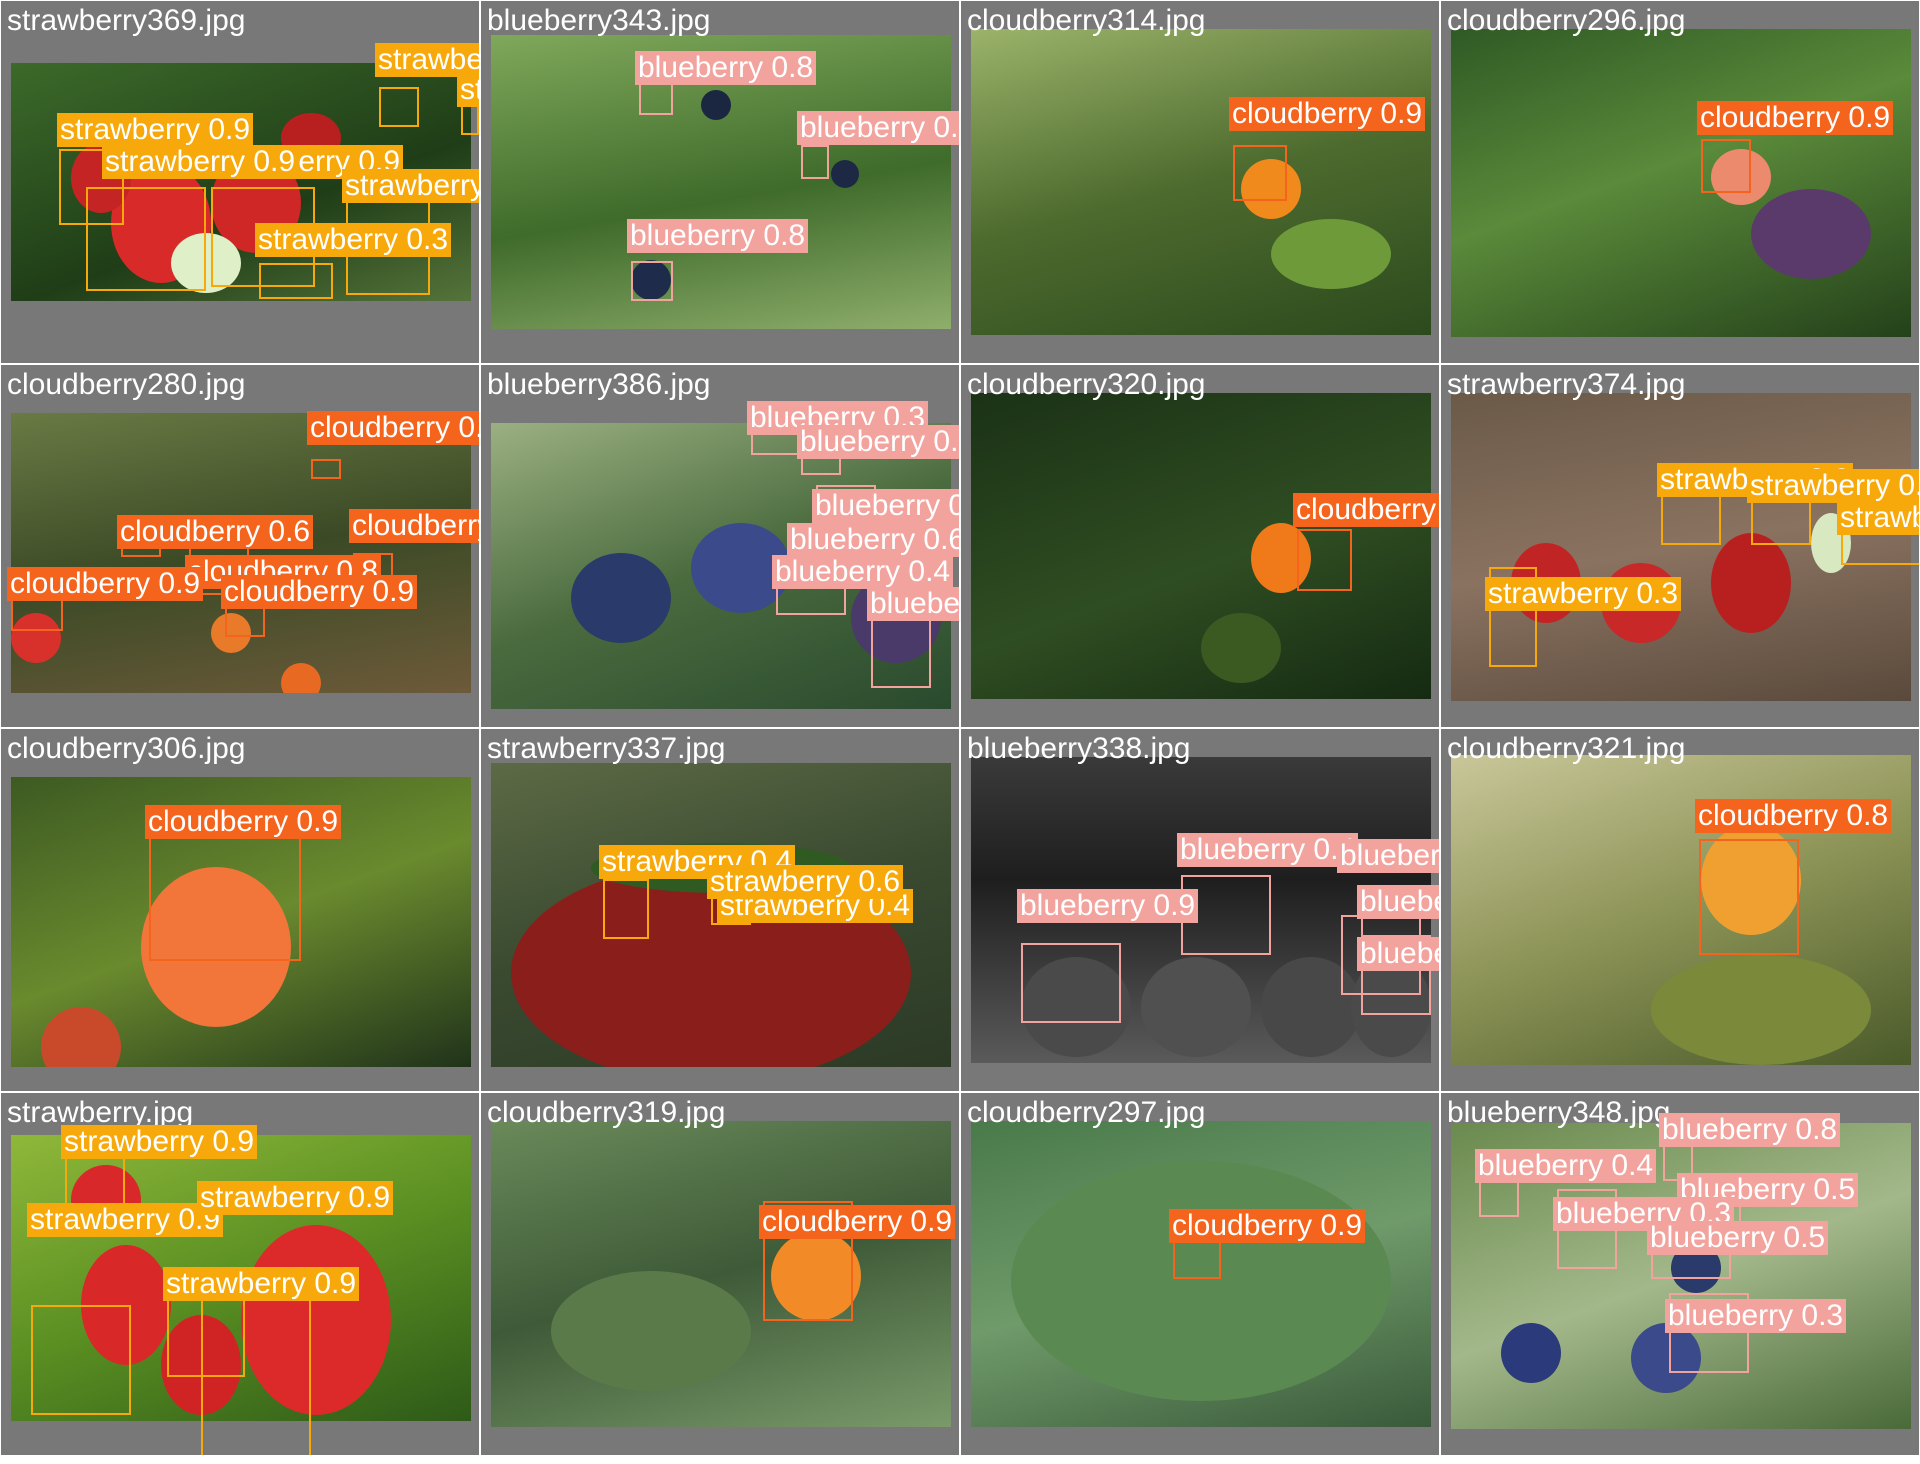 The image size is (1920, 1464). What do you see at coordinates (410, 186) in the screenshot?
I see `detection-label: strawberry 0.8` at bounding box center [410, 186].